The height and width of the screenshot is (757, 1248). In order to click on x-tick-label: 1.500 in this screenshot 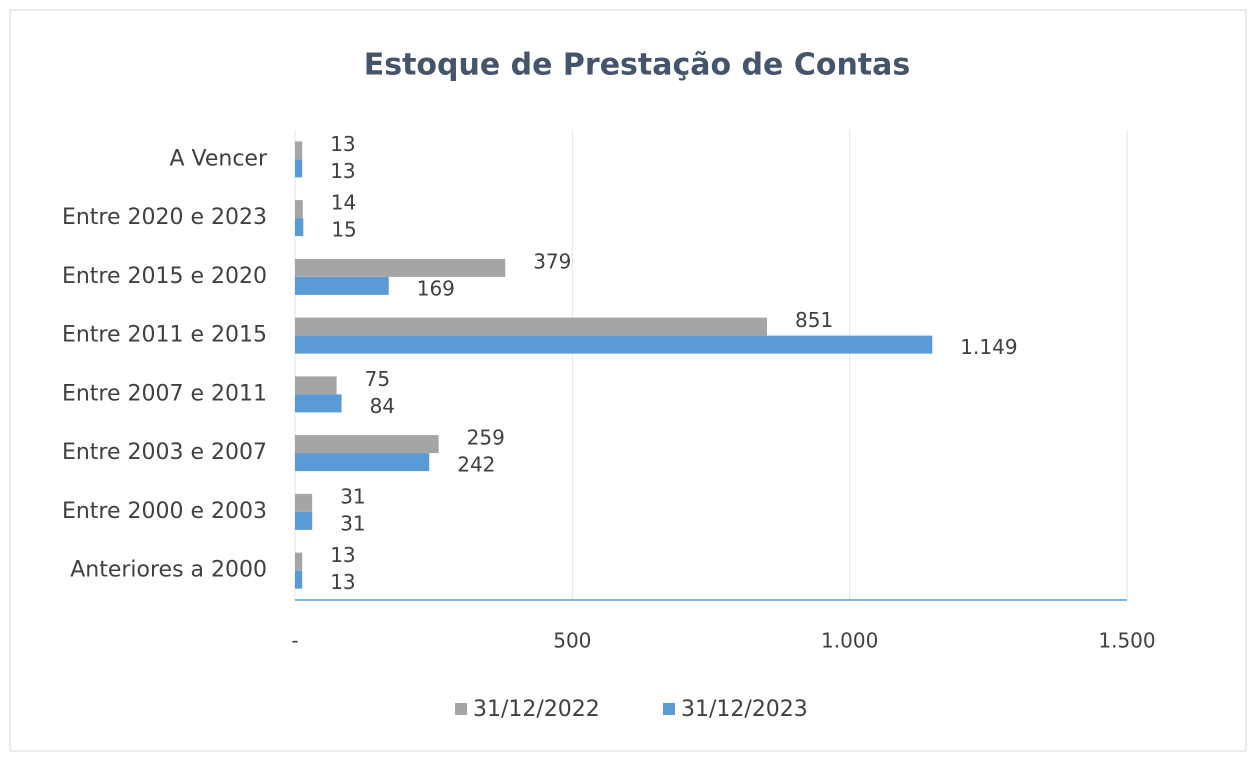, I will do `click(1126, 641)`.